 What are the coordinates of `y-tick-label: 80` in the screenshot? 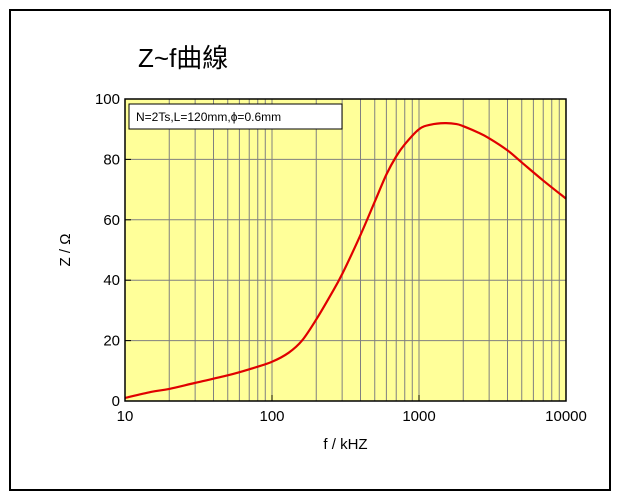 It's located at (111, 159).